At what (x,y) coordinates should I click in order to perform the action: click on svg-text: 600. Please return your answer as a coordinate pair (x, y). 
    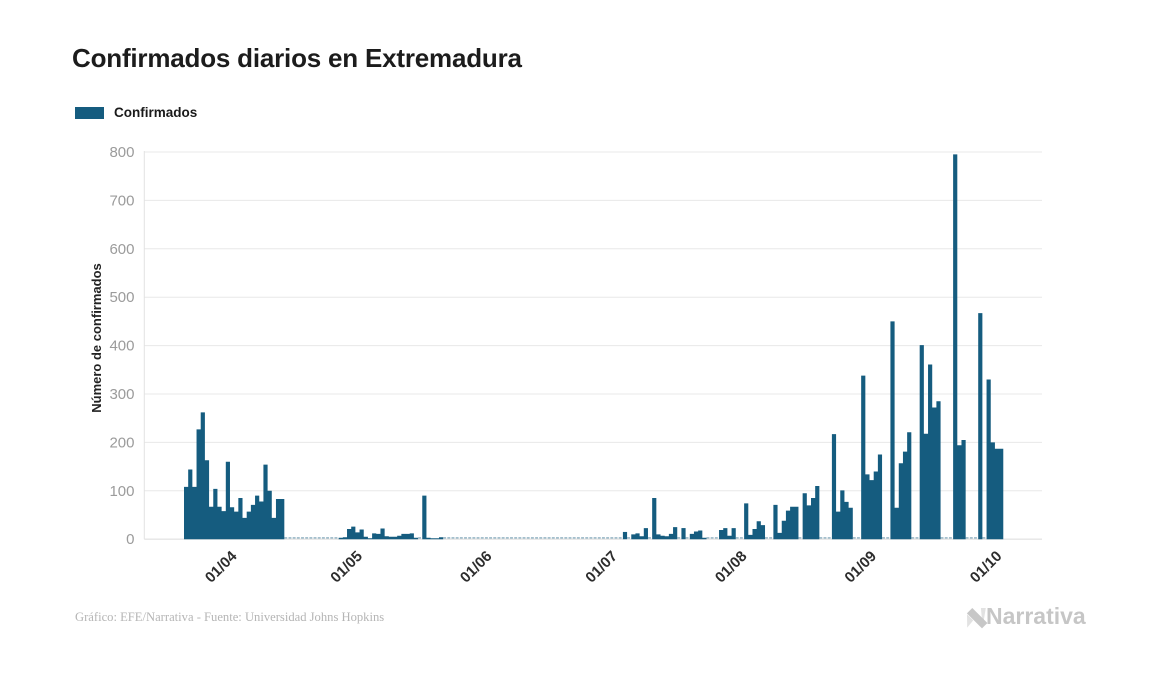
    Looking at the image, I should click on (121, 249).